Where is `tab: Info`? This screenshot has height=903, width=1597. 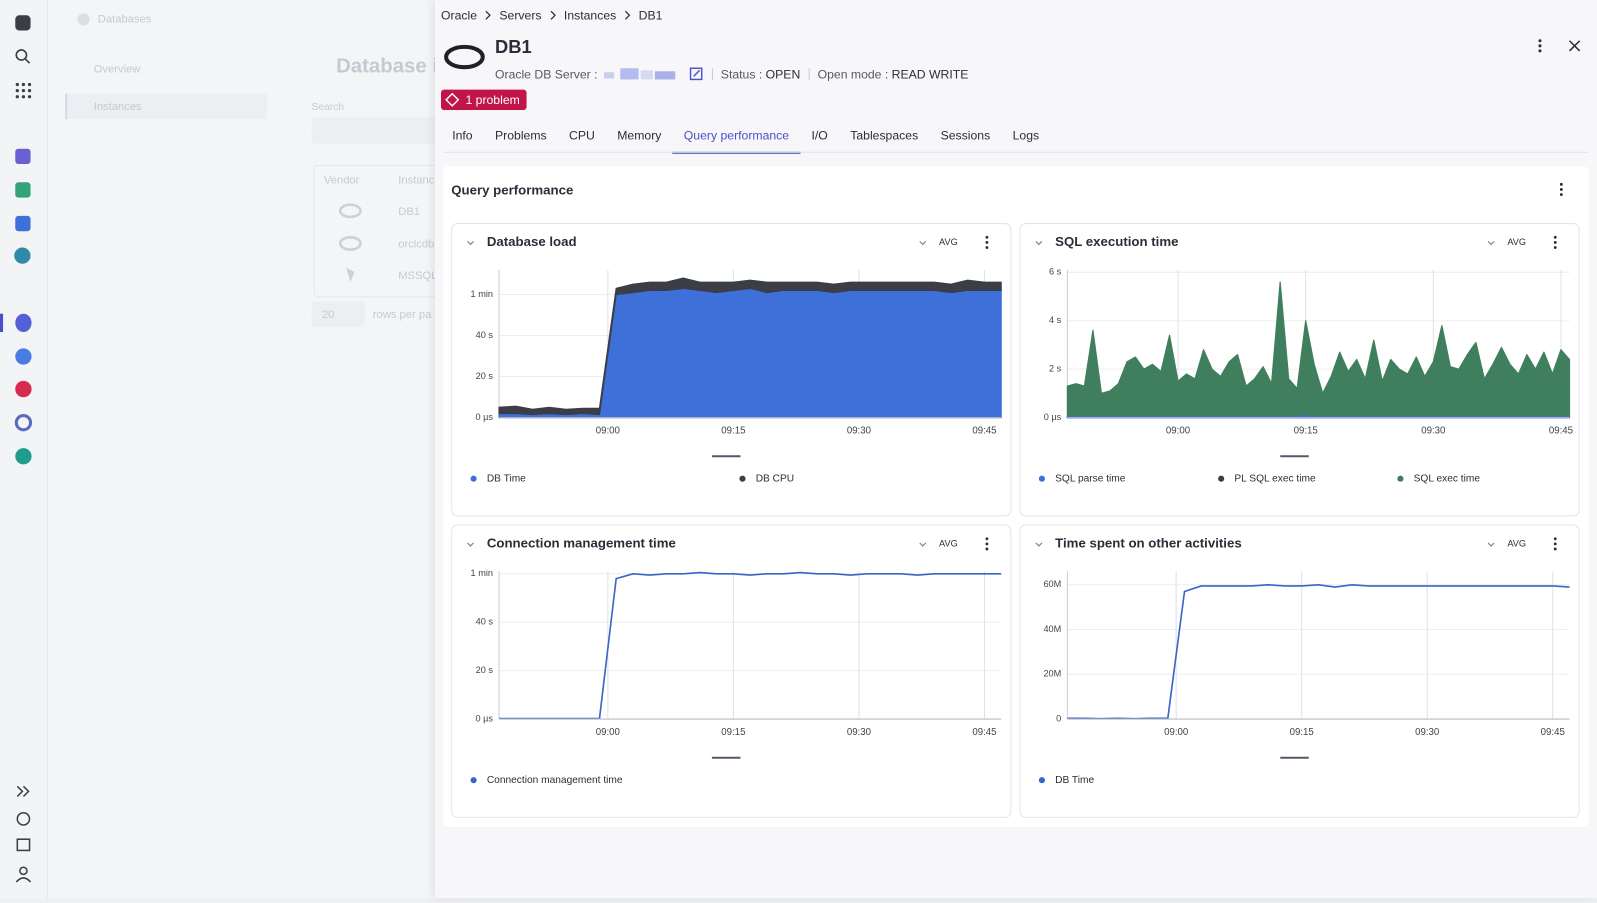 tab: Info is located at coordinates (462, 138).